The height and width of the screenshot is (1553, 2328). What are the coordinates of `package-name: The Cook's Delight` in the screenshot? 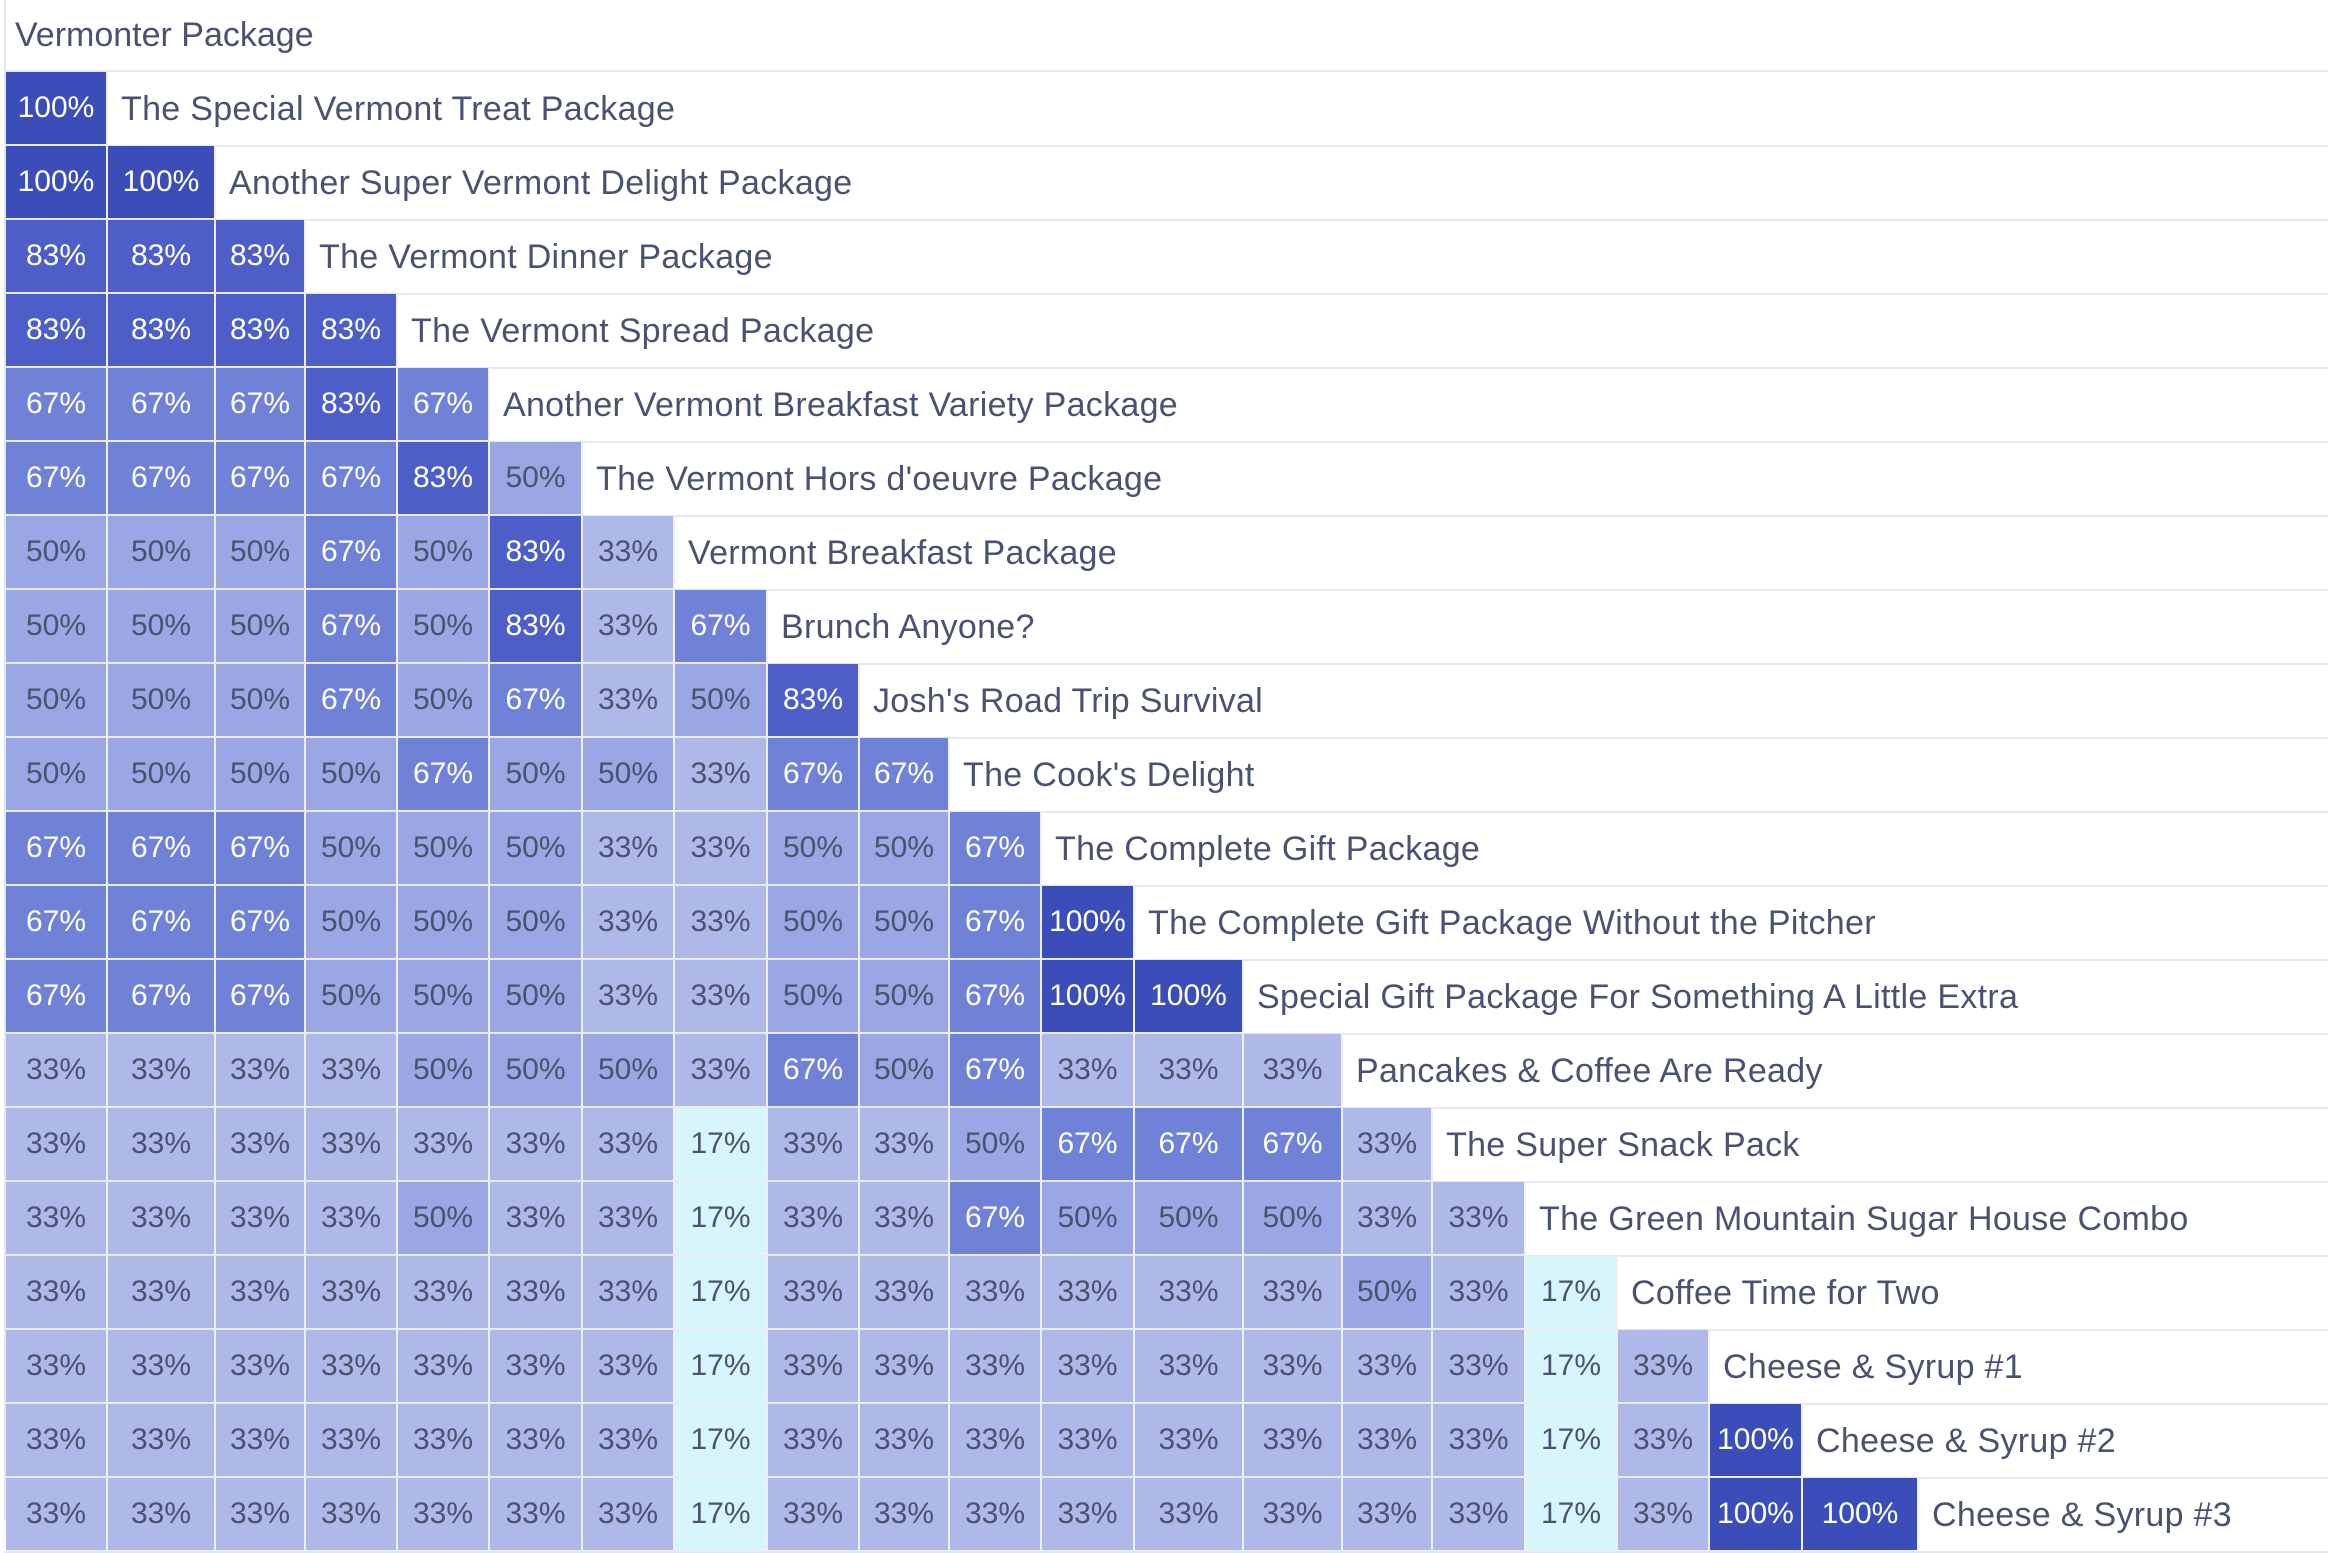 It's located at (1109, 775).